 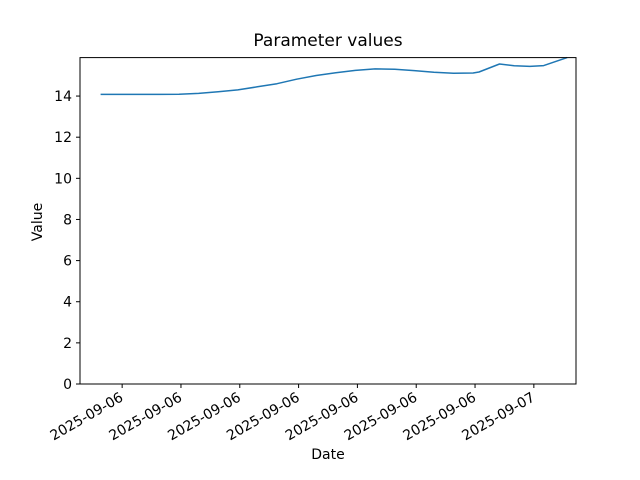 What do you see at coordinates (63, 97) in the screenshot?
I see `y-tick-label: 14` at bounding box center [63, 97].